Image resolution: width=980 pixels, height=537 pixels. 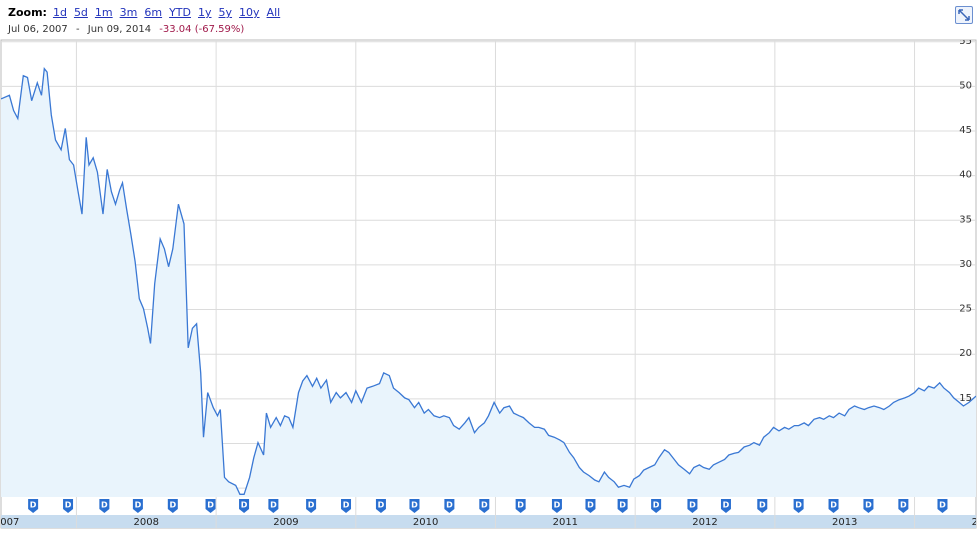 I want to click on zoom-option: 6m, so click(x=153, y=12).